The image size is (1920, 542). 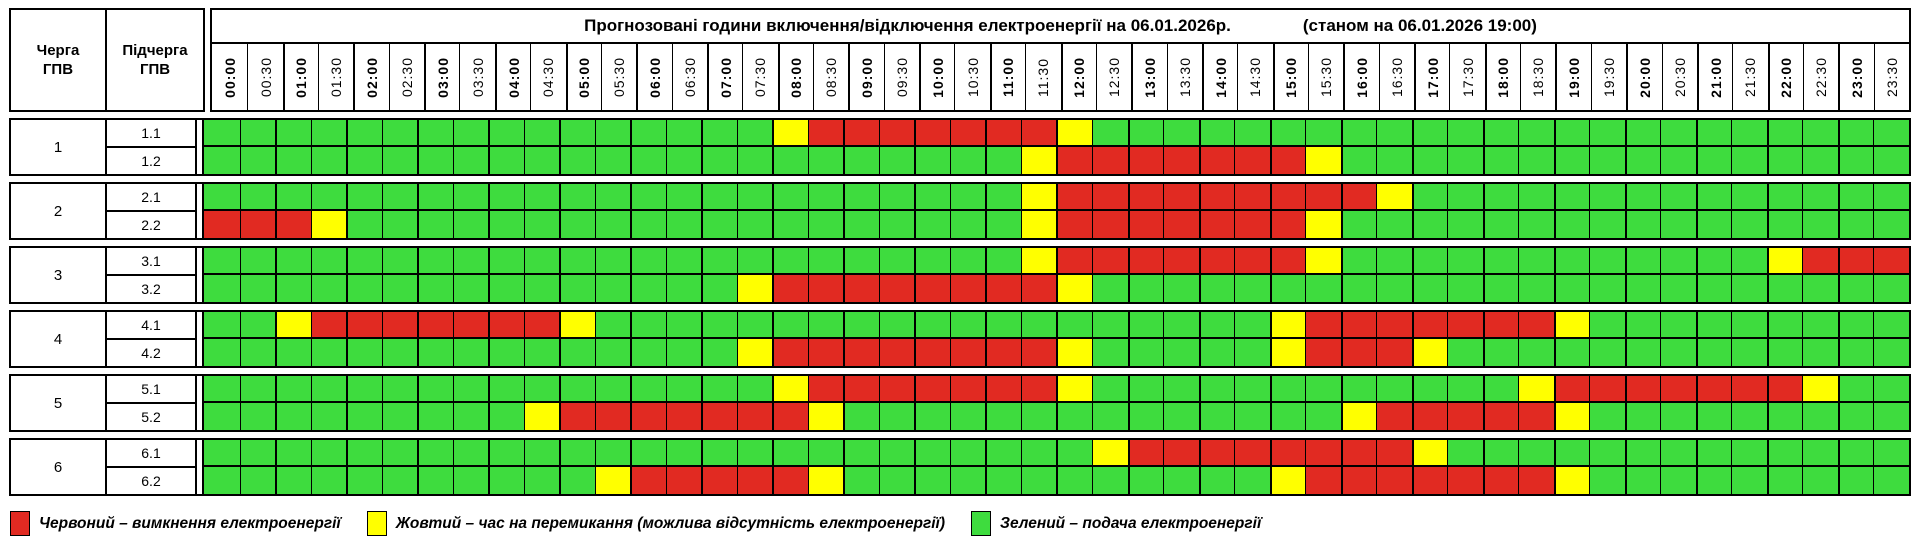 I want to click on legend-swatch, so click(x=20, y=523).